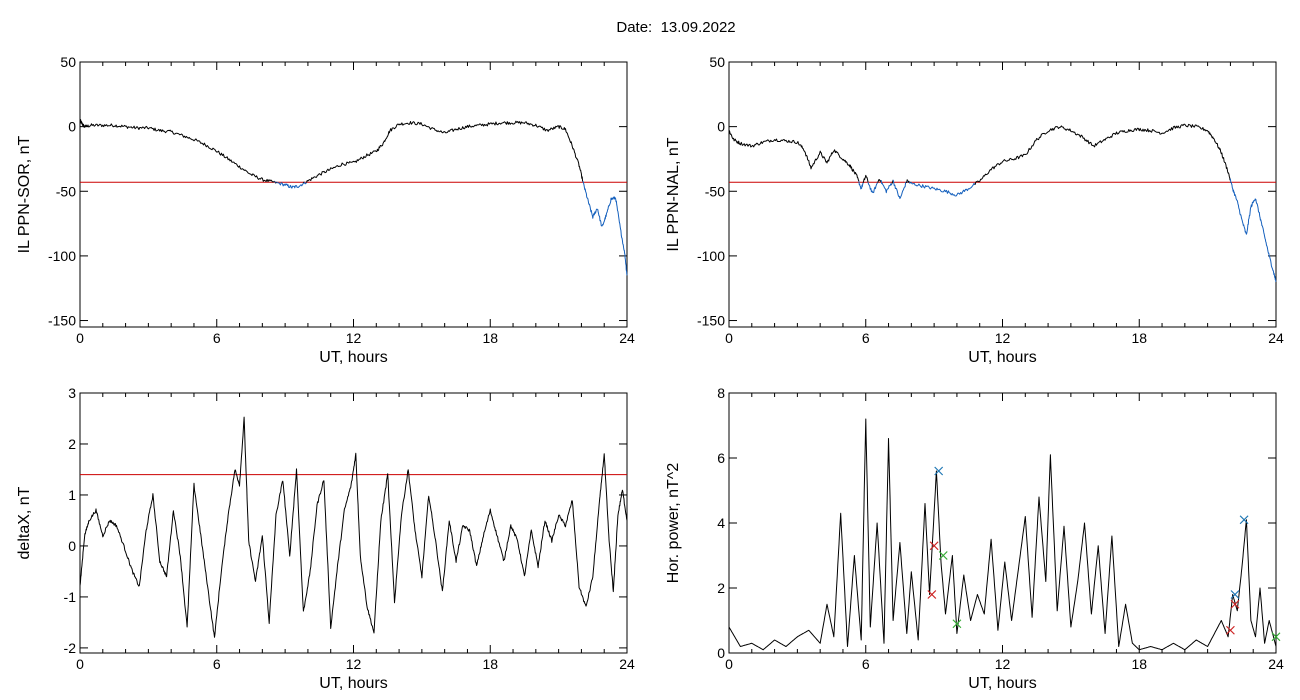 The image size is (1300, 700). I want to click on y-axis-label: deltaX, nT, so click(24, 522).